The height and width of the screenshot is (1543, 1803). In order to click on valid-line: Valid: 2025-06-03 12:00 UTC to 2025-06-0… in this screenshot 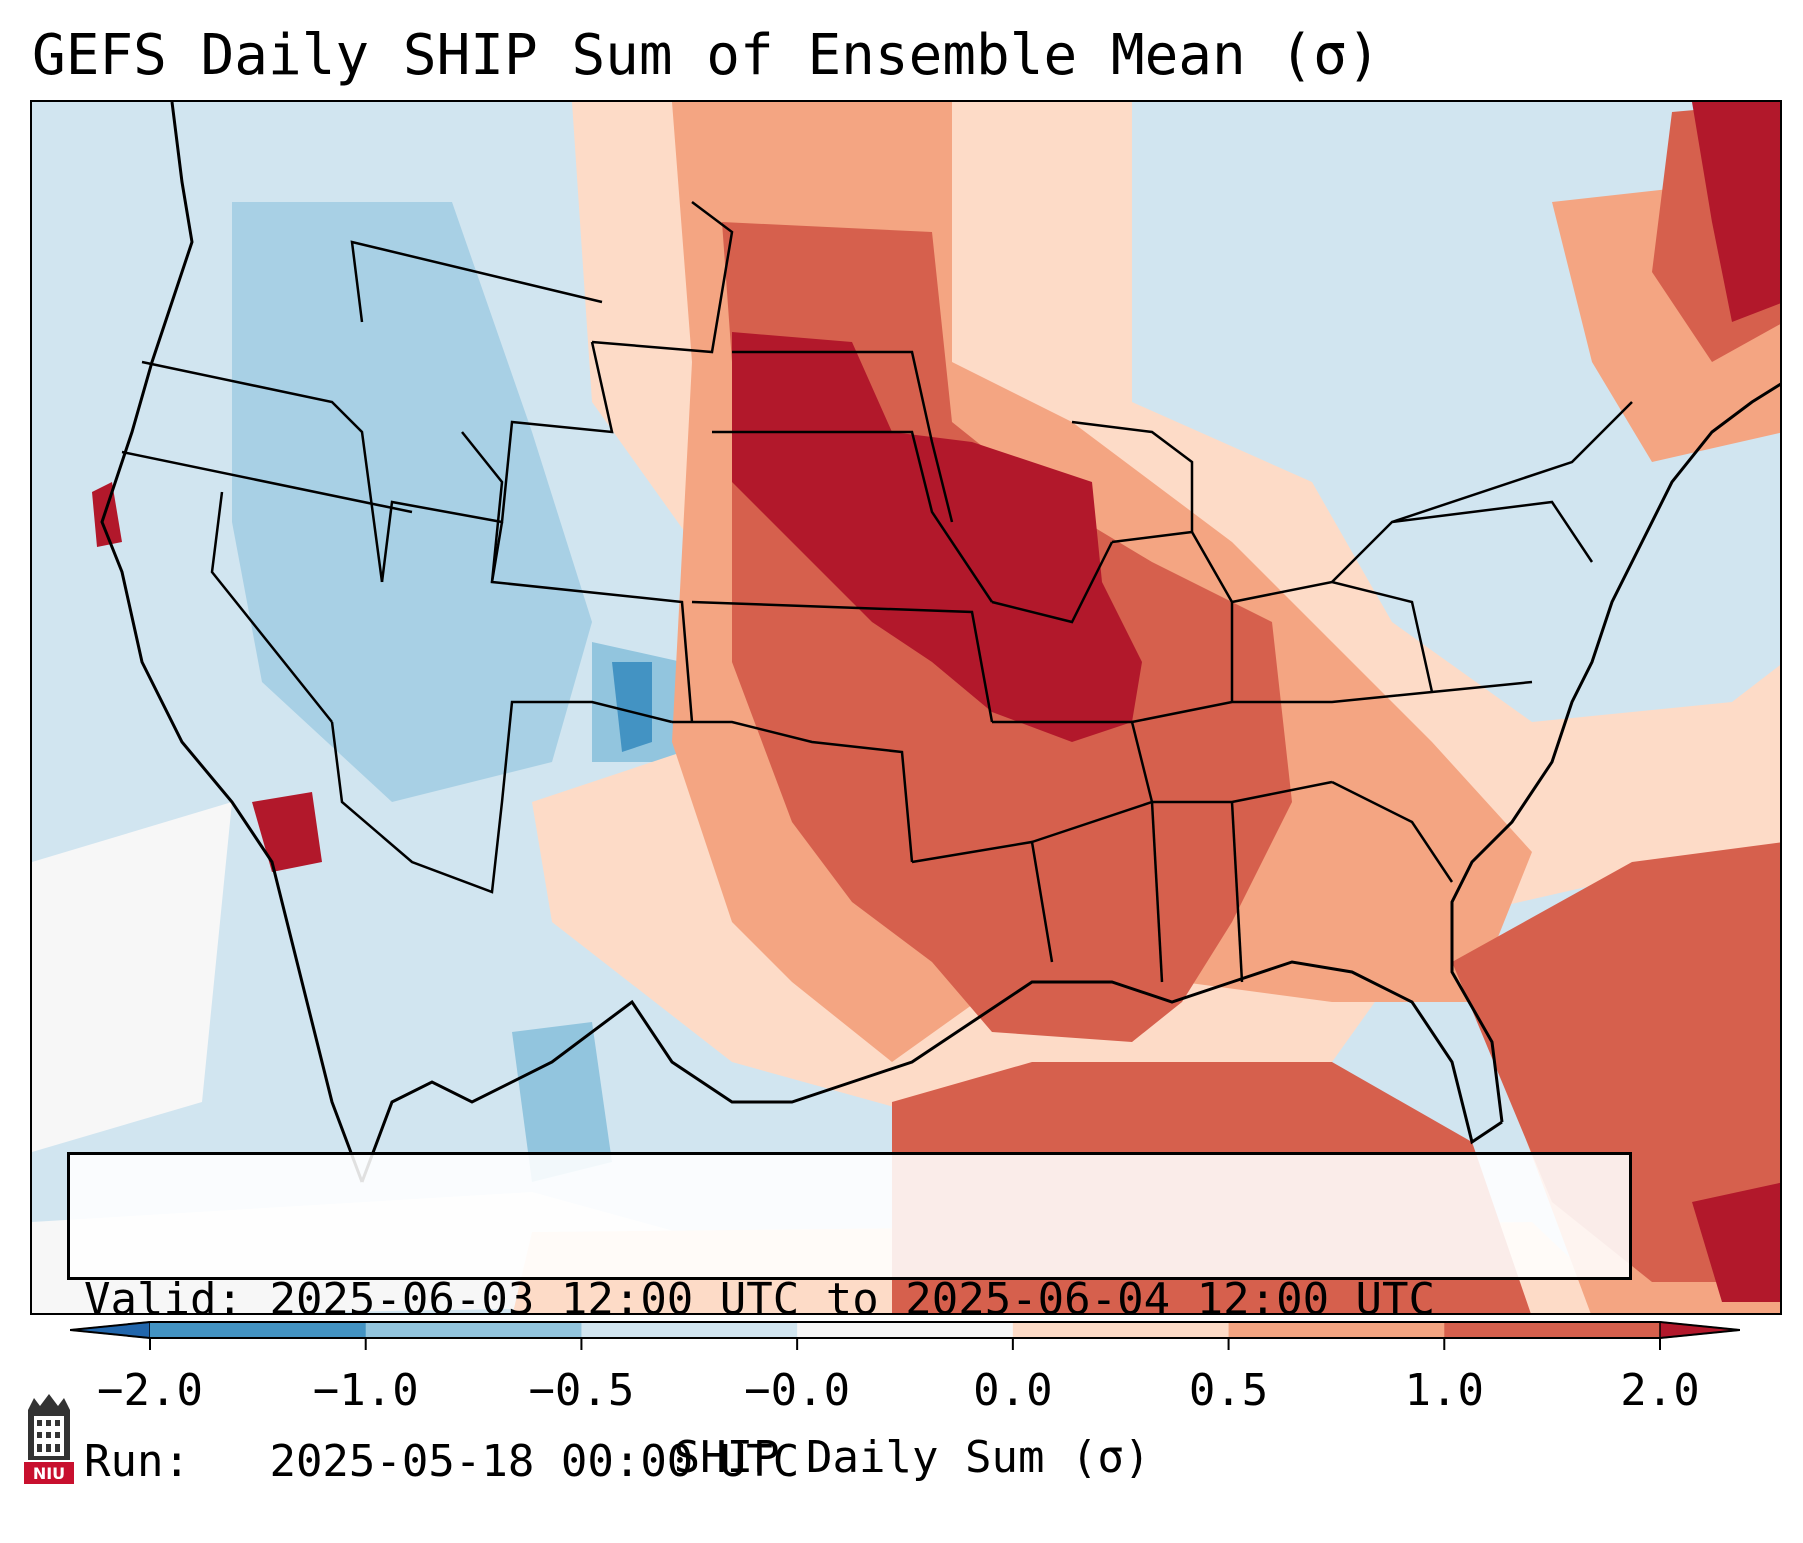, I will do `click(849, 1300)`.